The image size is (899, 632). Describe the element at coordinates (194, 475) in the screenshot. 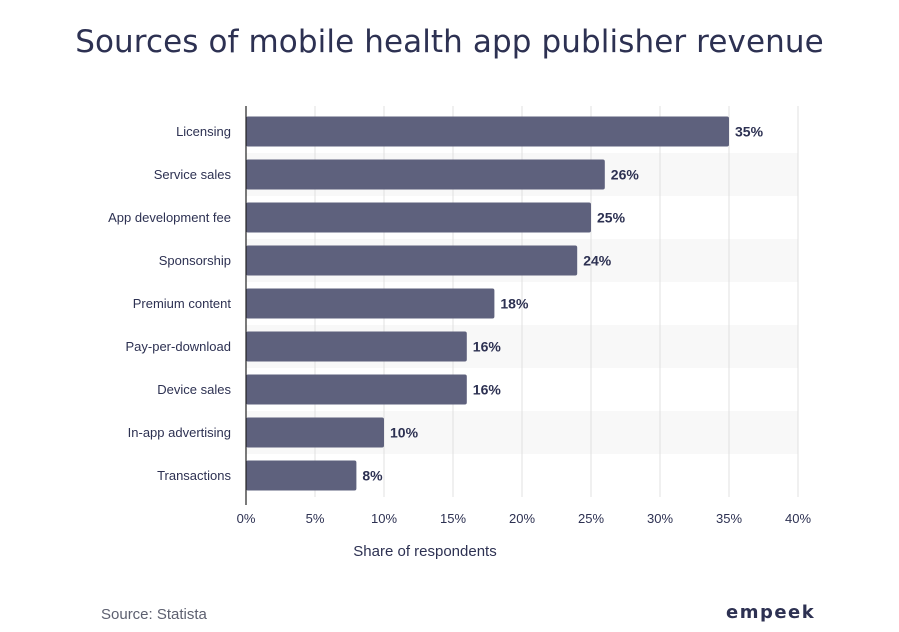

I see `category-label: Transactions` at that location.